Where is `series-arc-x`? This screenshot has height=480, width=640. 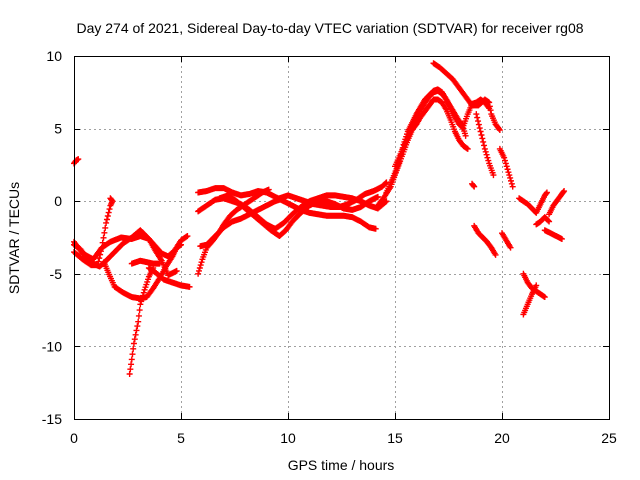
series-arc-x is located at coordinates (533, 202).